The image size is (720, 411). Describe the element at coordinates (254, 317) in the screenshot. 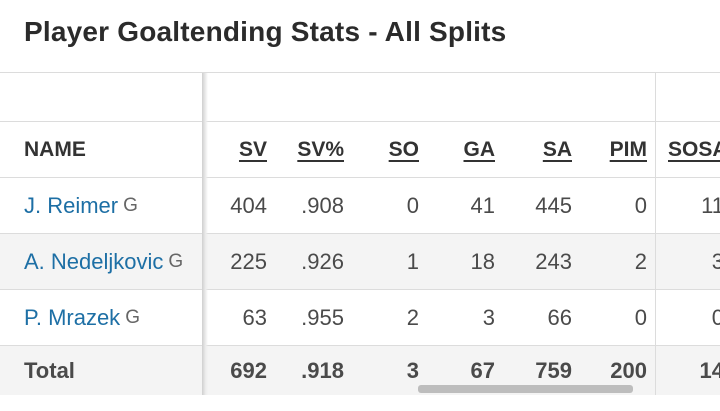

I see `sv-cell: 63` at that location.